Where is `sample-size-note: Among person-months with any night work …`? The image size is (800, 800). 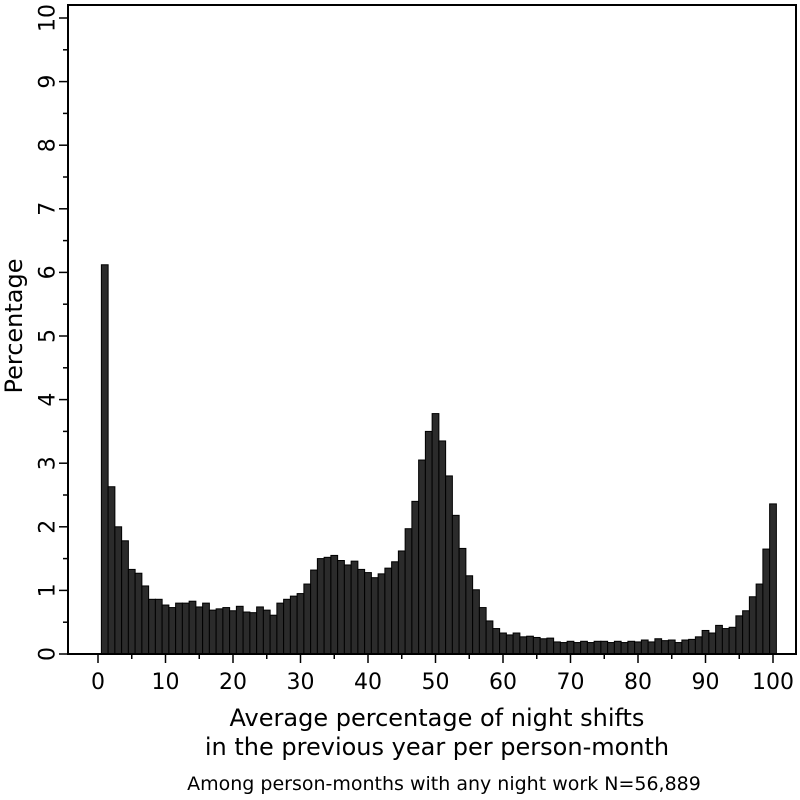 sample-size-note: Among person-months with any night work … is located at coordinates (444, 784).